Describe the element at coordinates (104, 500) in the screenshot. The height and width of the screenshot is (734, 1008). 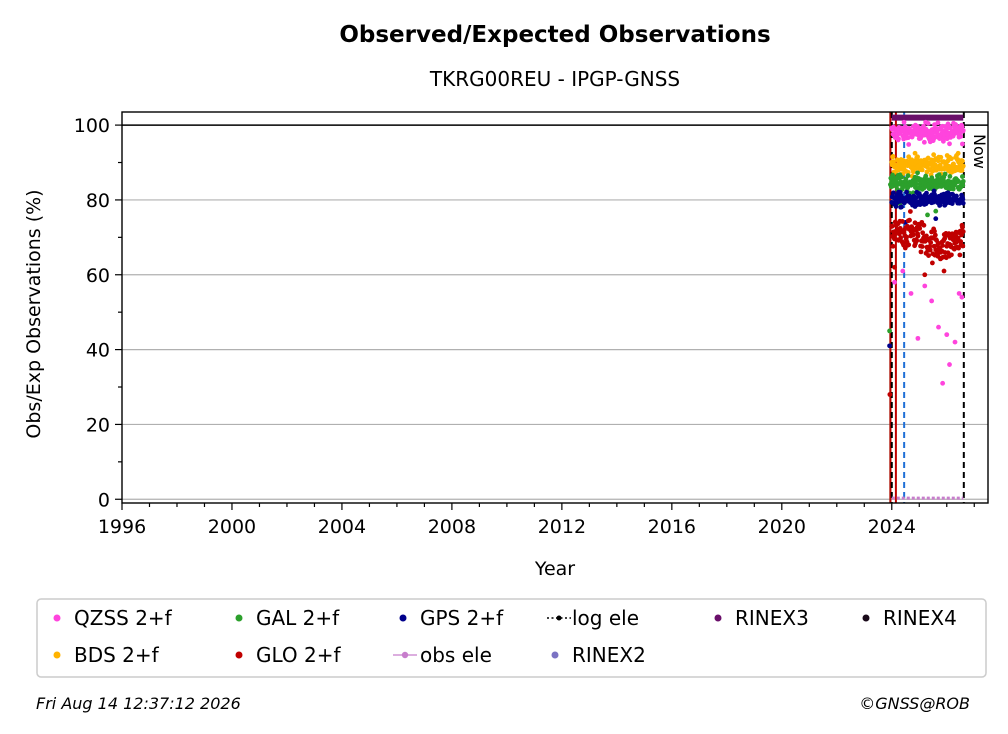
I see `y-tick-label: 0` at that location.